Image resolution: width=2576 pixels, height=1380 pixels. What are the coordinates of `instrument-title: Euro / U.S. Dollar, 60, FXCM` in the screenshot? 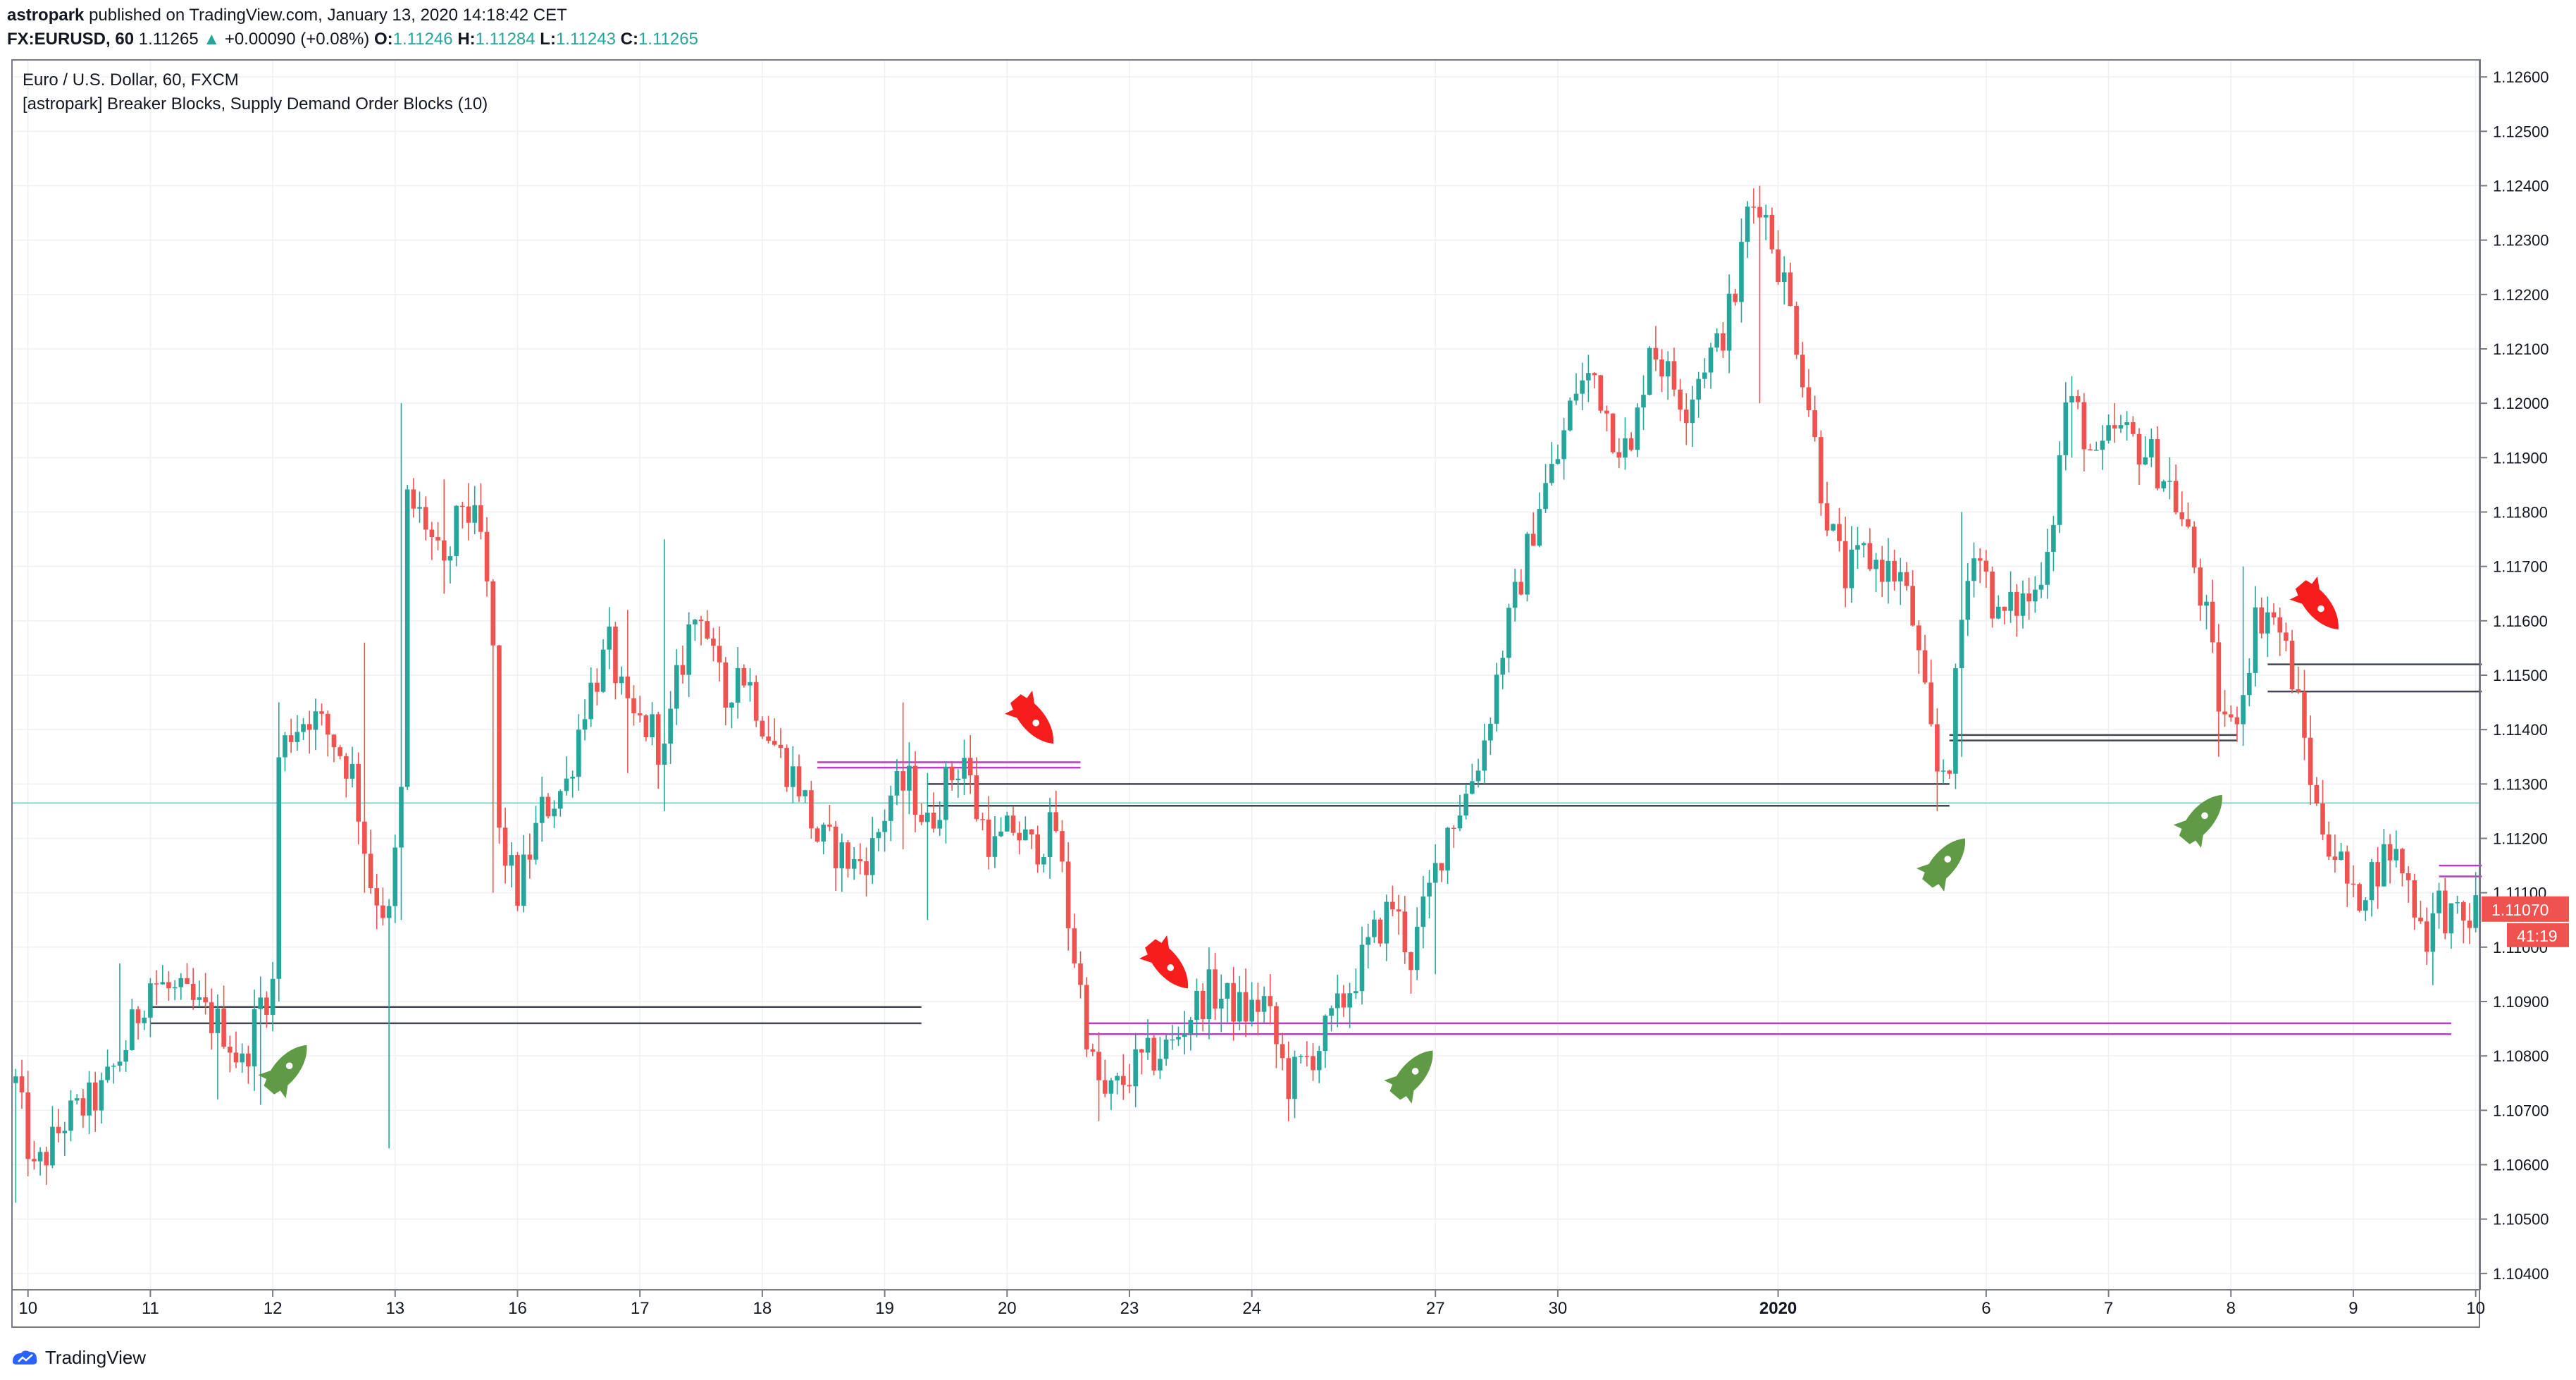 It's located at (131, 80).